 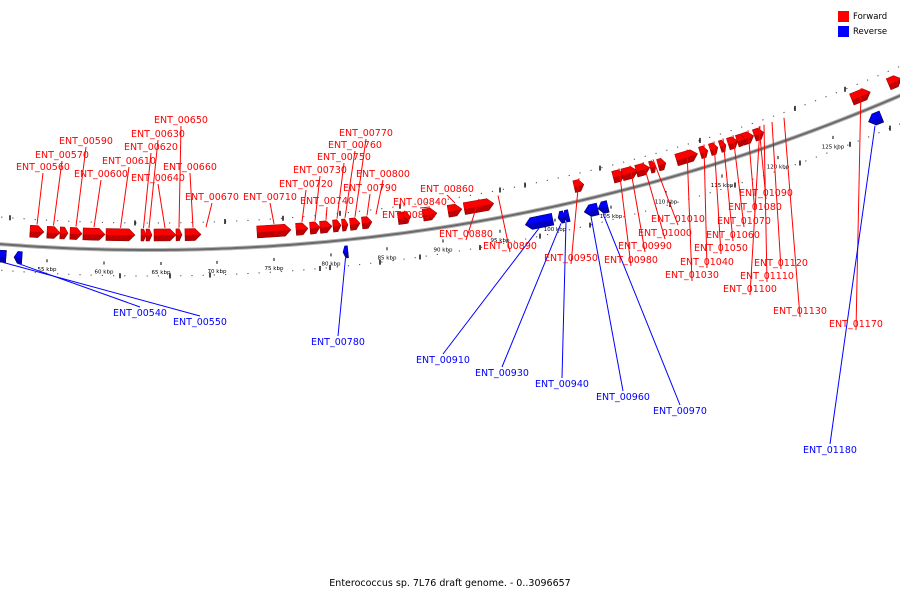 What do you see at coordinates (274, 269) in the screenshot?
I see `kbp-tick-label: 75 kbp` at bounding box center [274, 269].